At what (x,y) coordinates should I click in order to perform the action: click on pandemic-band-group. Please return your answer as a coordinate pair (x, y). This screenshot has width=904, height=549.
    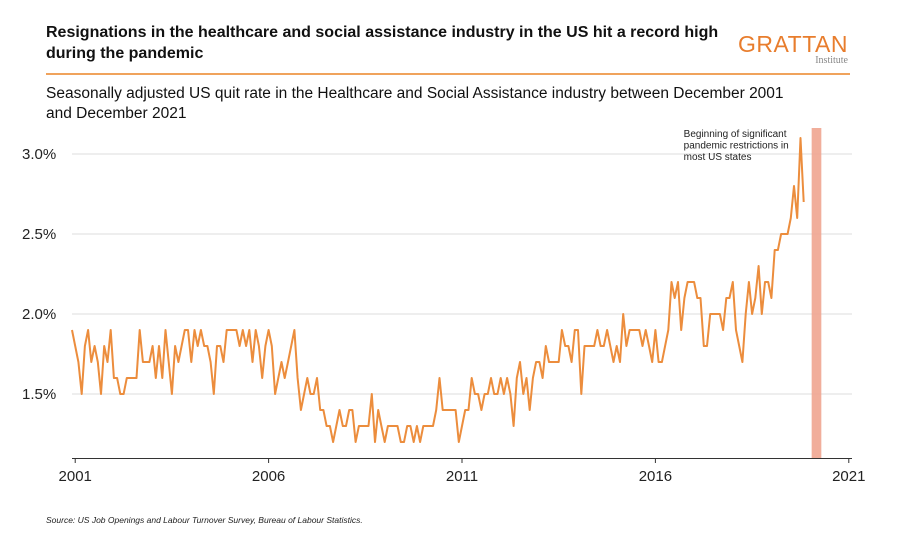
    Looking at the image, I should click on (816, 293).